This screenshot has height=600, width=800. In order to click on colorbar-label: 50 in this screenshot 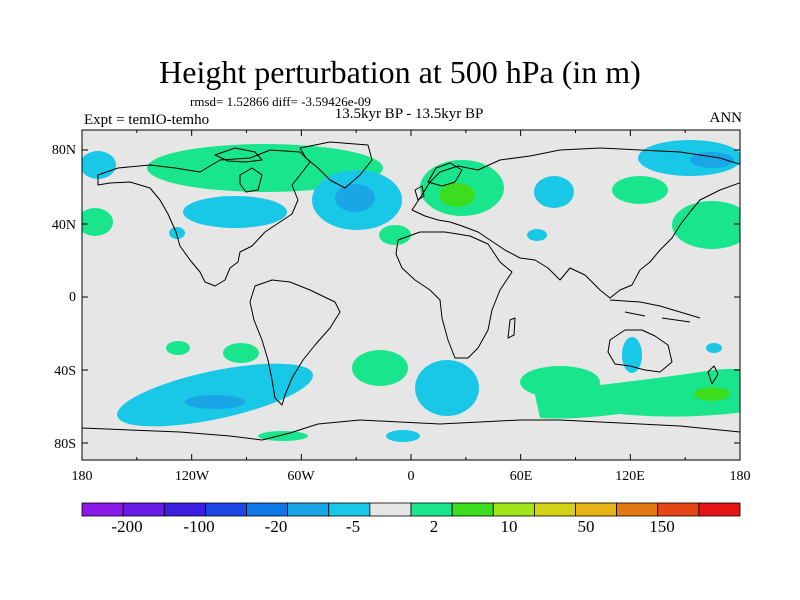, I will do `click(586, 526)`.